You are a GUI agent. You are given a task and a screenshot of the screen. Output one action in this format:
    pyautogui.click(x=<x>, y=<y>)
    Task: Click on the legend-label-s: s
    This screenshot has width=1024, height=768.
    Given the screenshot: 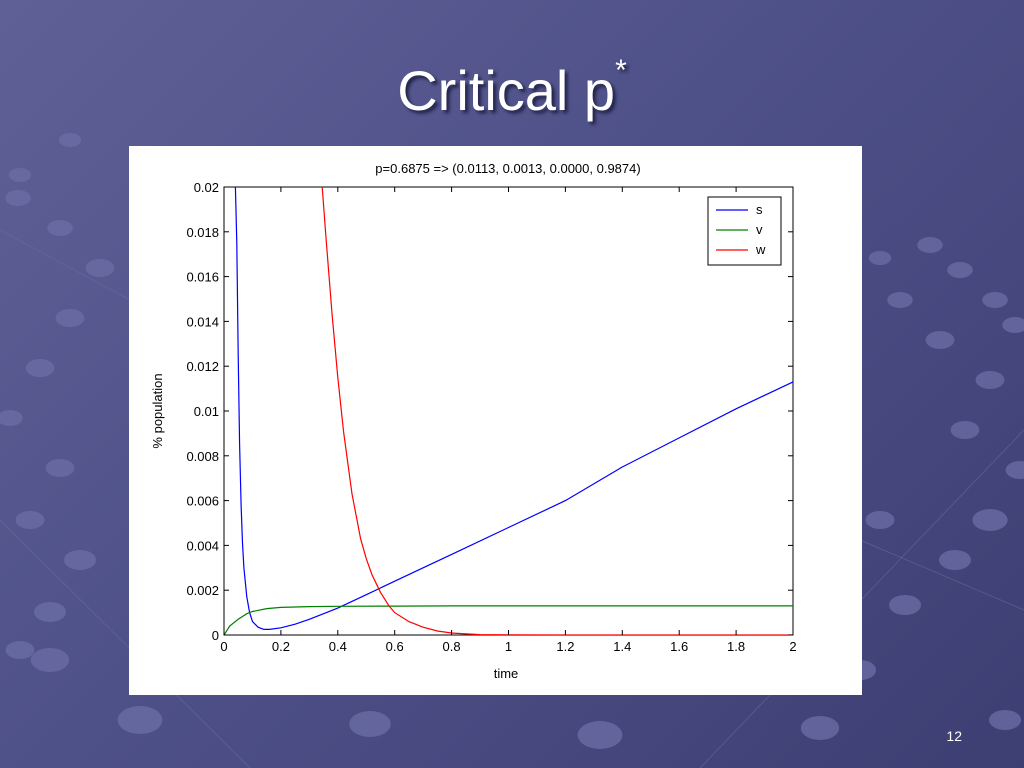 What is the action you would take?
    pyautogui.click(x=759, y=209)
    